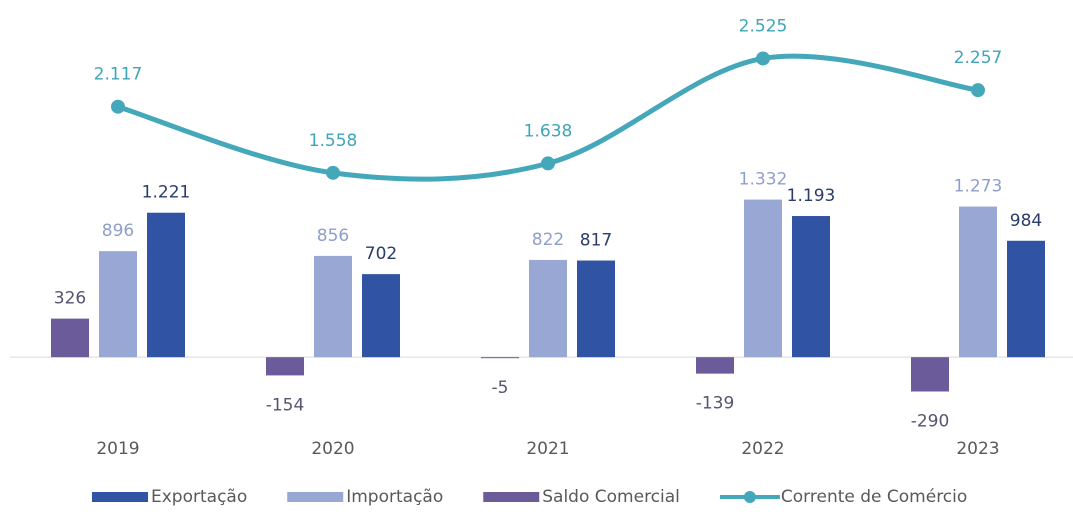  What do you see at coordinates (166, 193) in the screenshot?
I see `data-label: 1.221` at bounding box center [166, 193].